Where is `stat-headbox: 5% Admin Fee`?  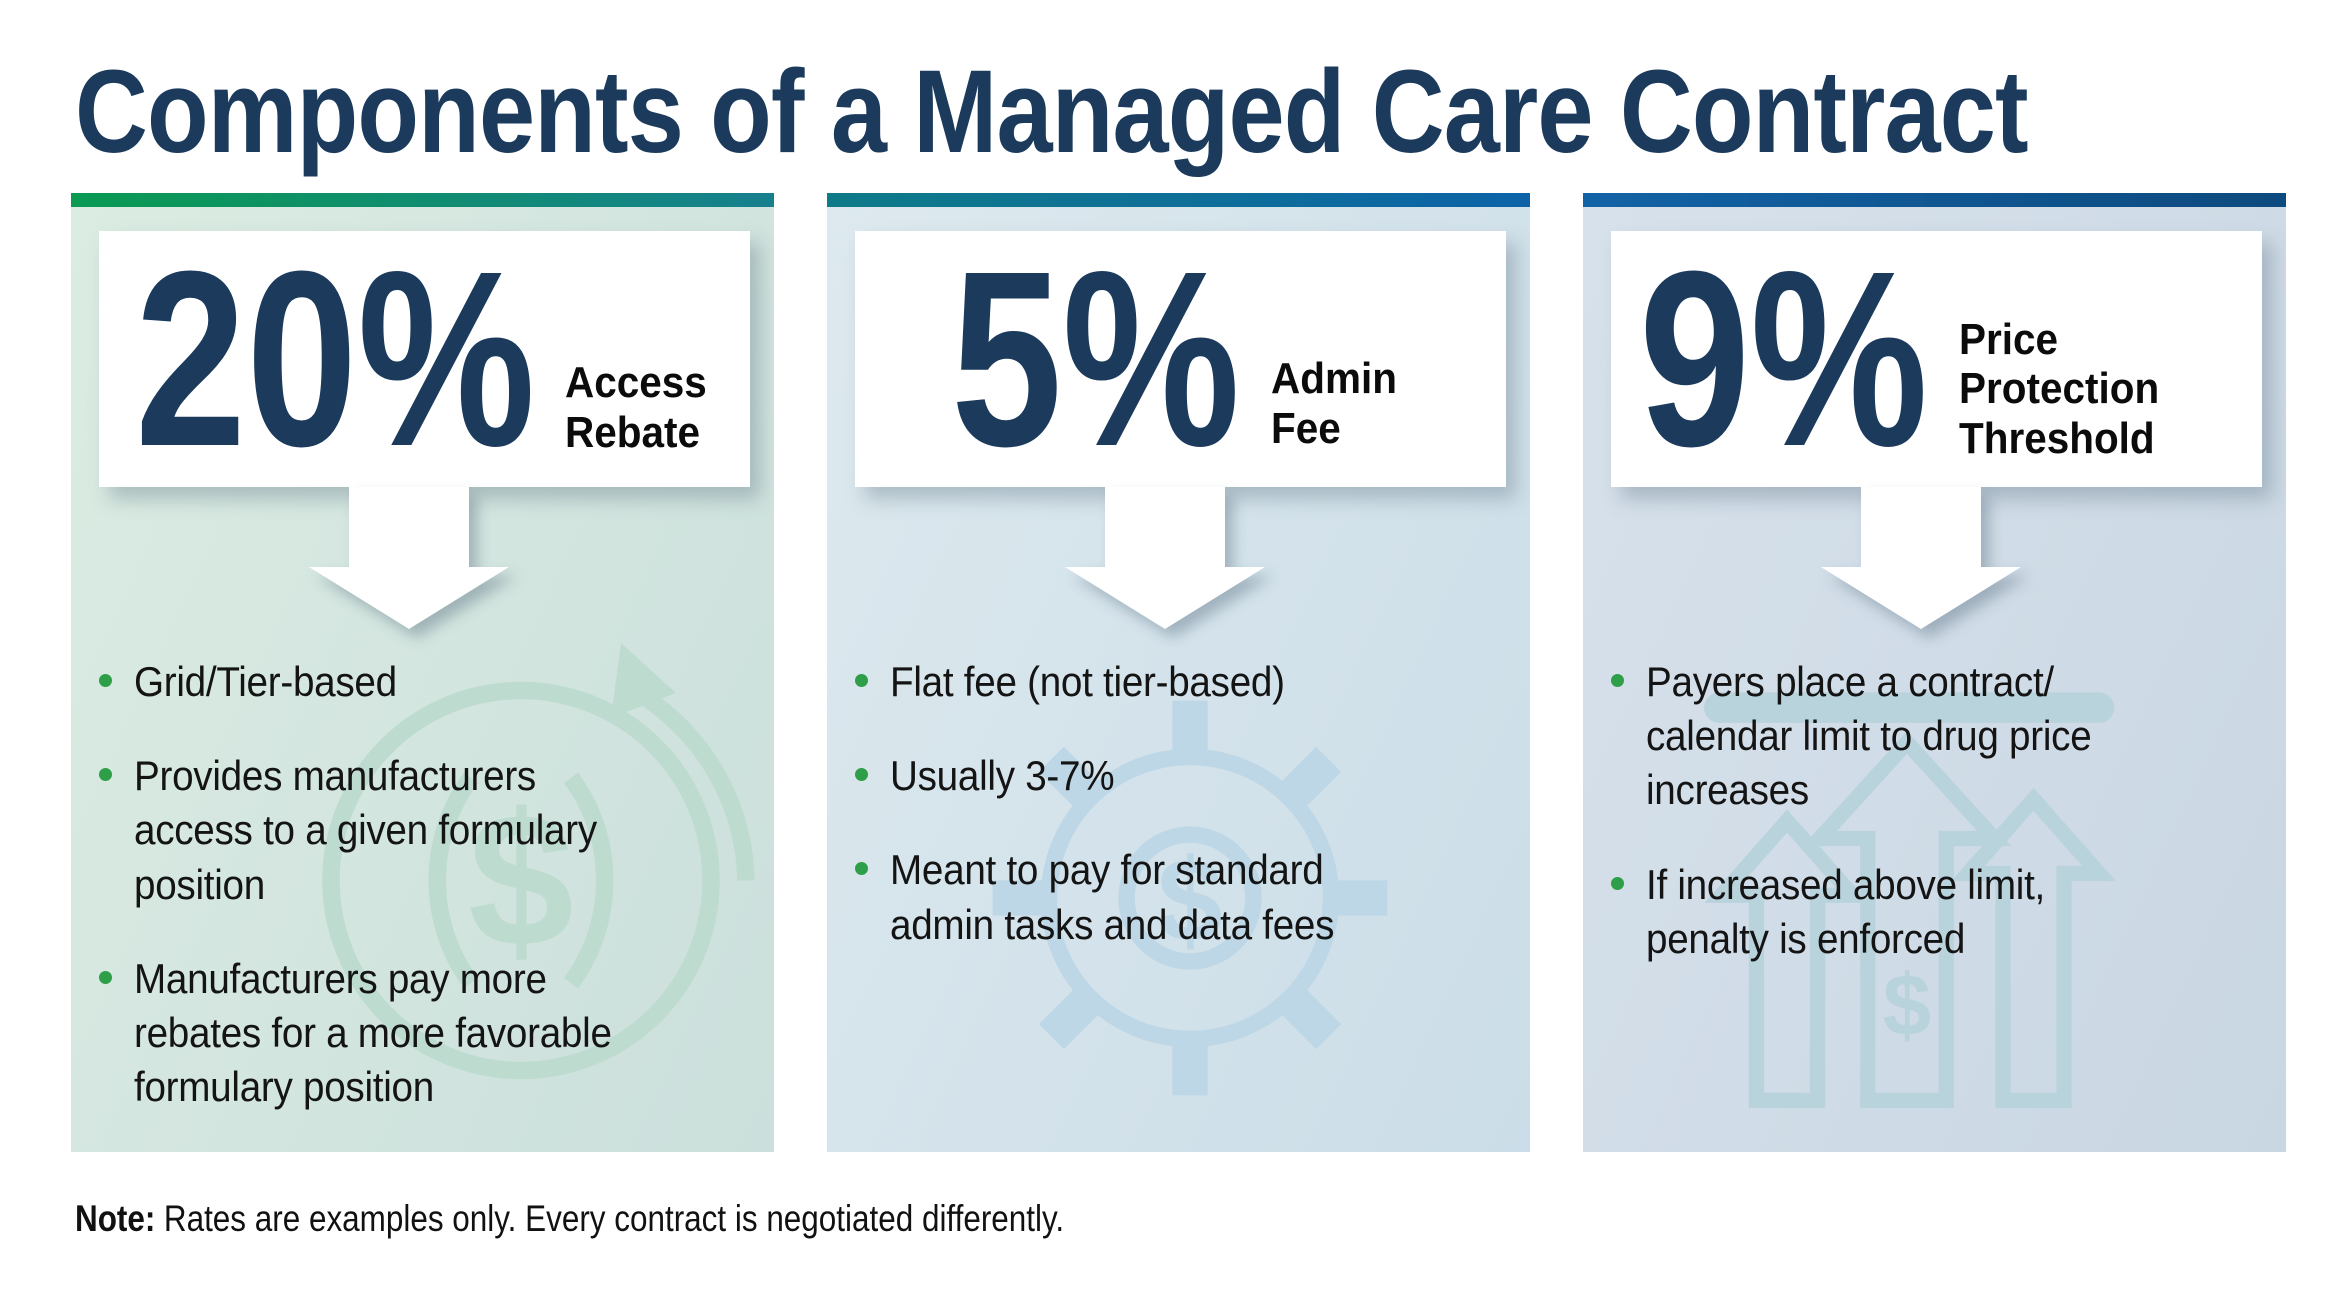
stat-headbox: 5% Admin Fee is located at coordinates (1180, 359).